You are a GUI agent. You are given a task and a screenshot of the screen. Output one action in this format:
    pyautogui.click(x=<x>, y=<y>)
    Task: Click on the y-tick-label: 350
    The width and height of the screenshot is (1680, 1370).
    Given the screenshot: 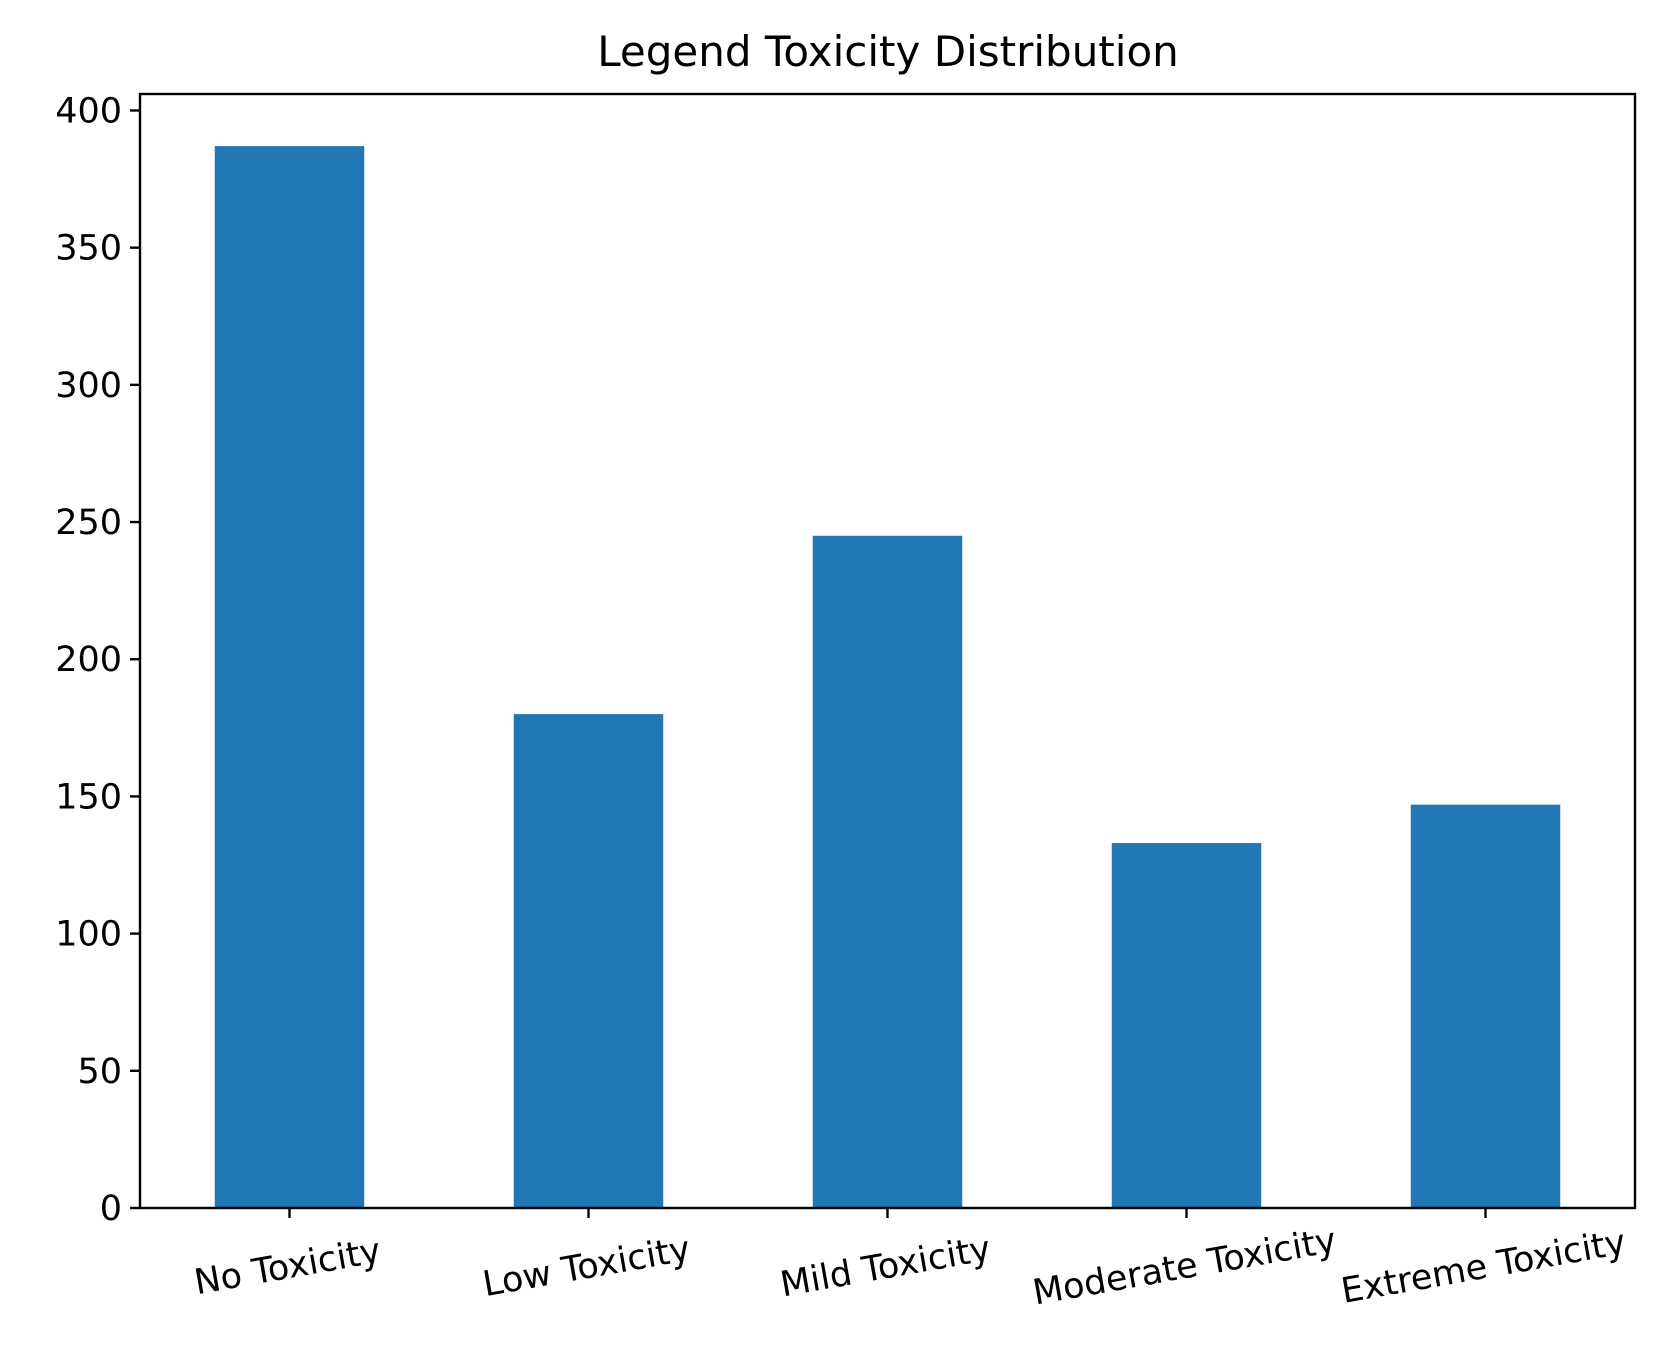 What is the action you would take?
    pyautogui.click(x=88, y=249)
    